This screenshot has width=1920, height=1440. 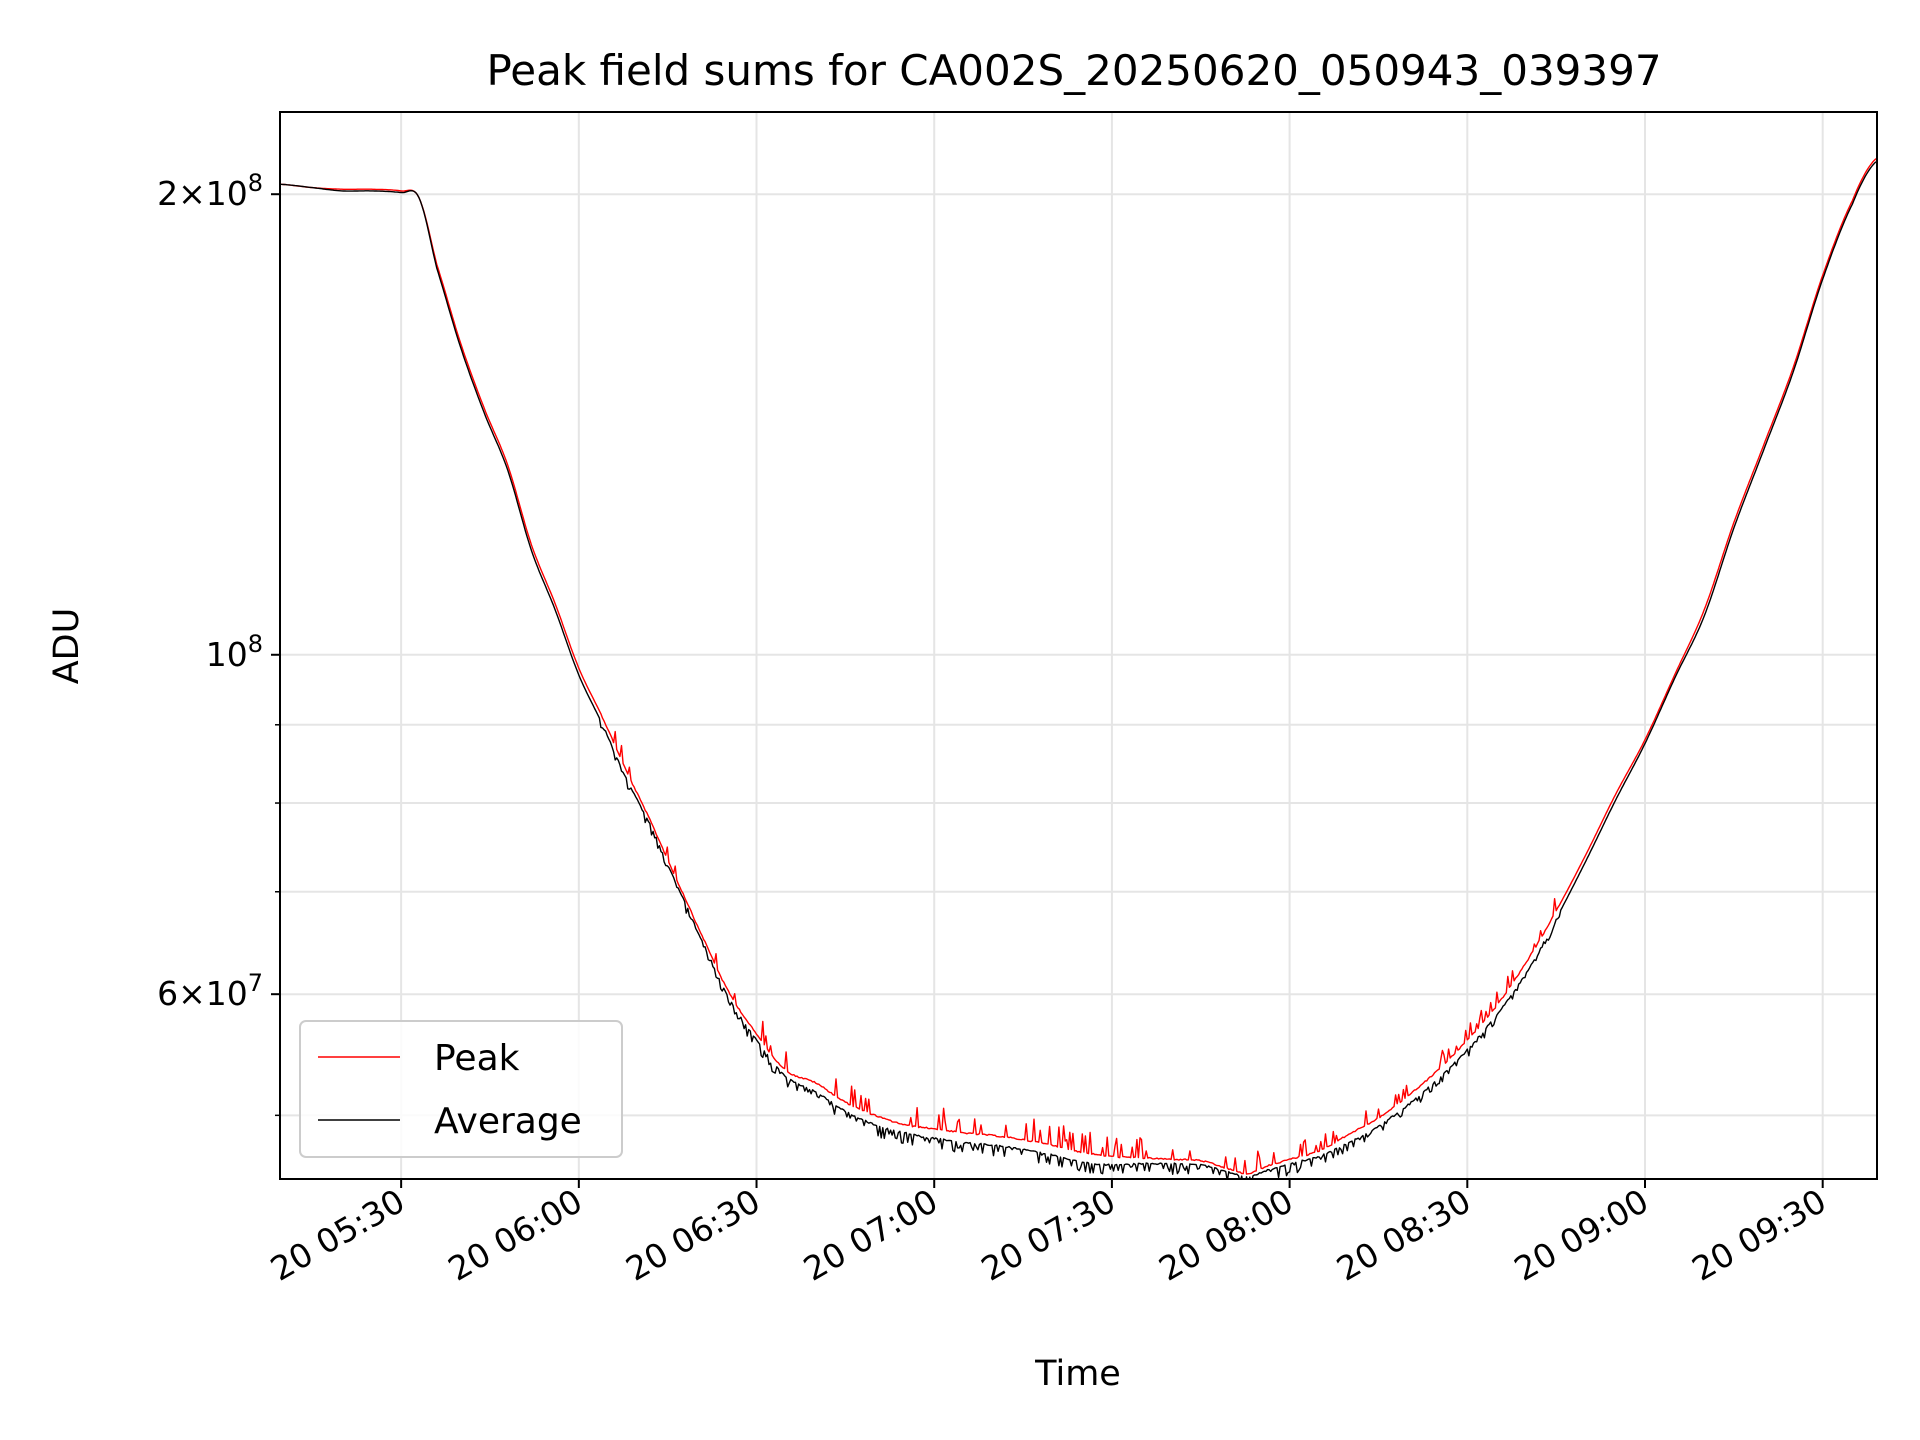 I want to click on legend: Peak Average, so click(x=461, y=1089).